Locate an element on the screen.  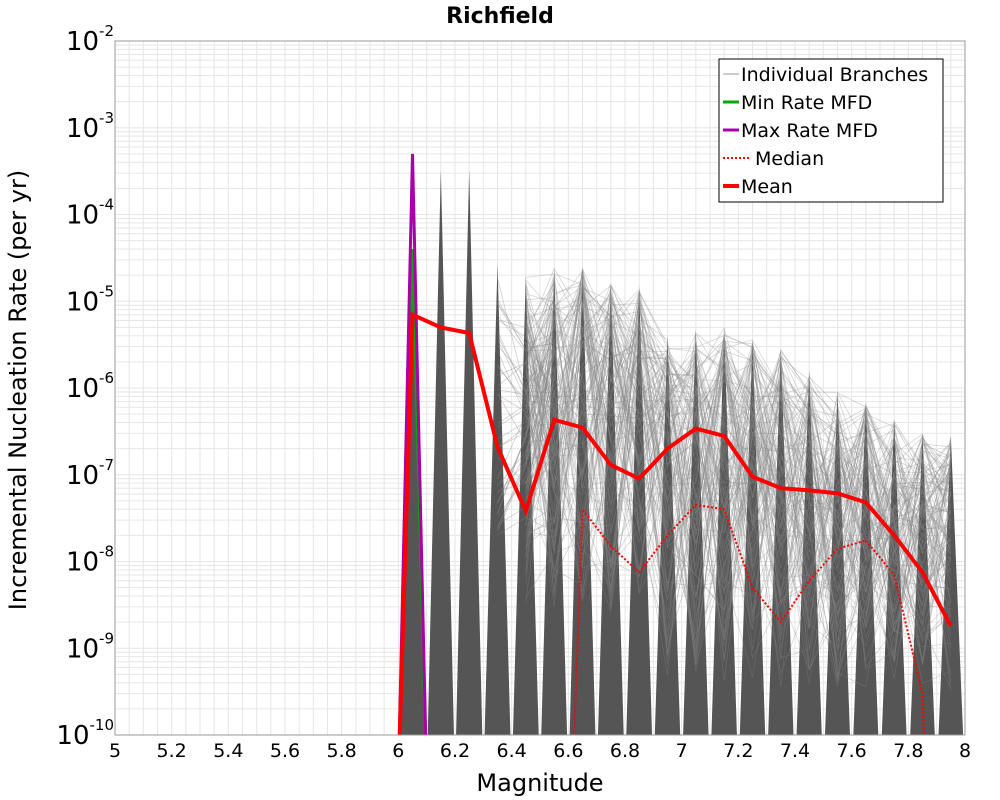
y-axis-ticks: 10⁻¹⁰ 10⁻⁹ 10⁻⁸ 10⁻⁷ 10⁻⁶ 10⁻⁵ 10⁻⁴ 10⁻³ 10⁻² is located at coordinates (85, 386).